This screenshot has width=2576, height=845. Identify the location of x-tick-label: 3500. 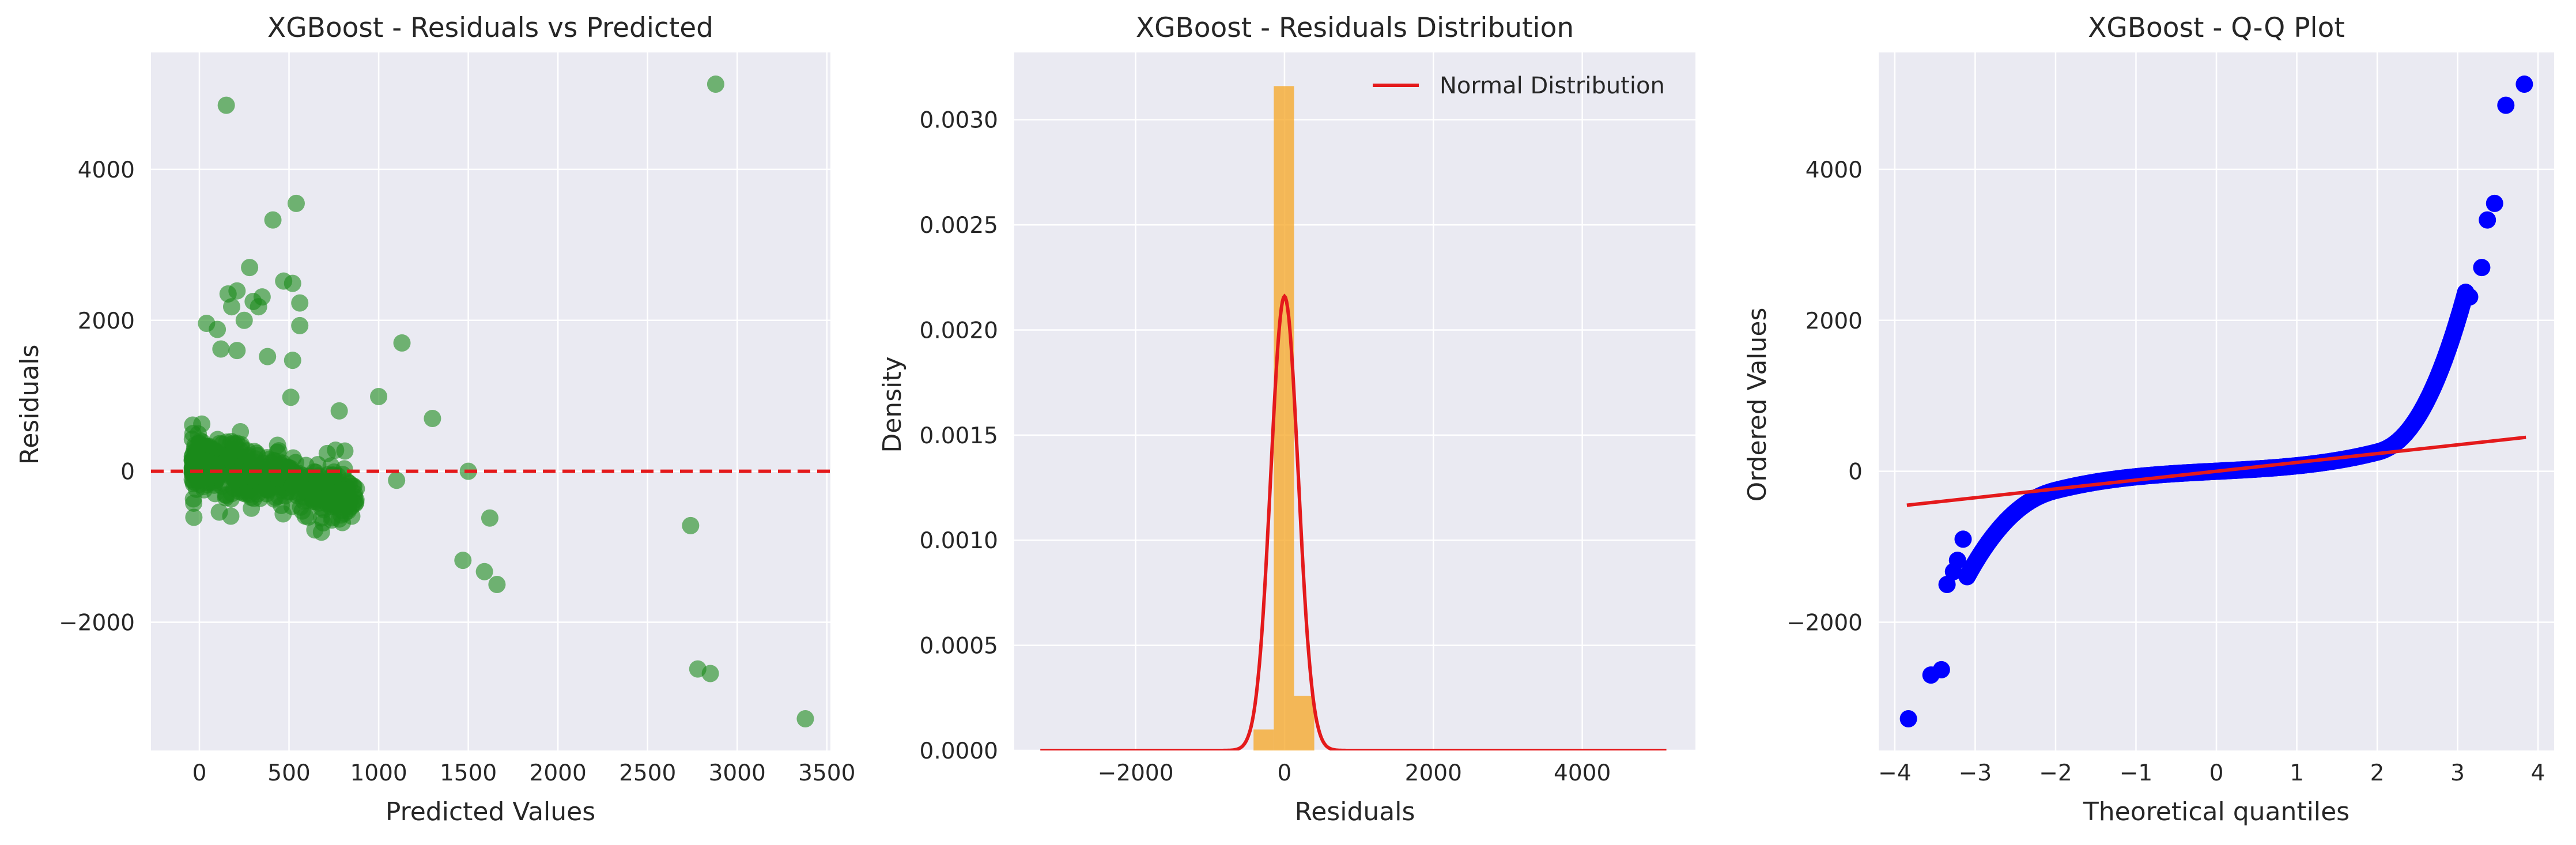
(826, 773).